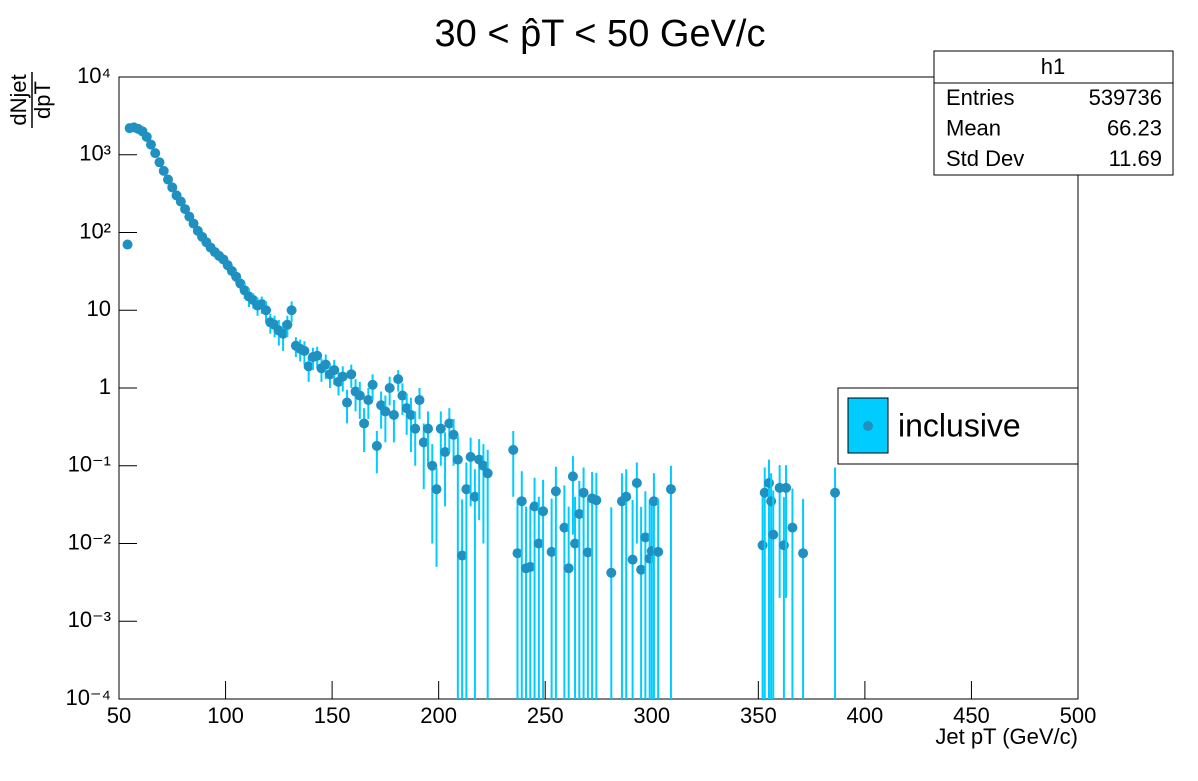 Image resolution: width=1198 pixels, height=781 pixels. What do you see at coordinates (42, 100) in the screenshot?
I see `y-label-denominator: dpT` at bounding box center [42, 100].